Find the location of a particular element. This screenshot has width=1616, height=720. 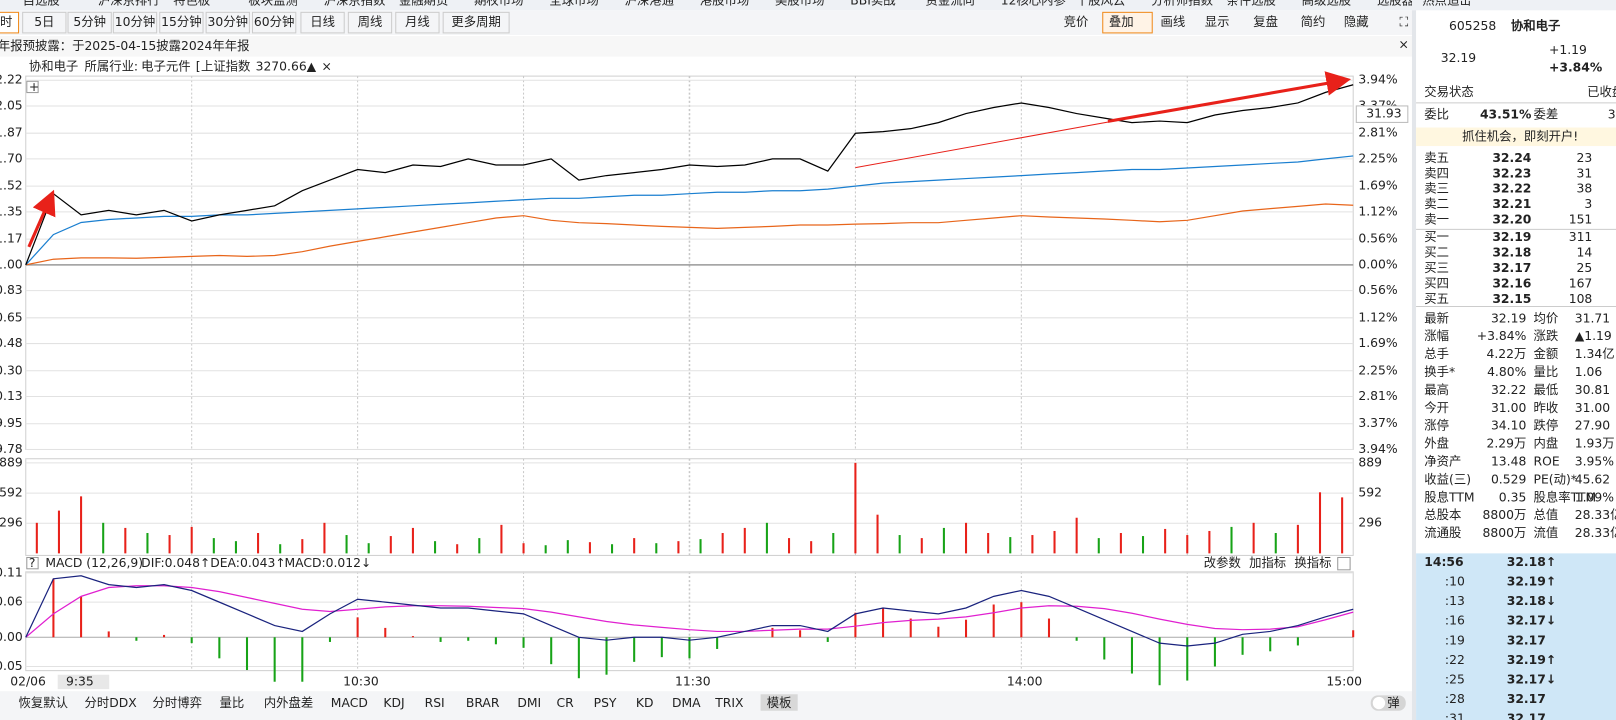

help-box is located at coordinates (32, 563).